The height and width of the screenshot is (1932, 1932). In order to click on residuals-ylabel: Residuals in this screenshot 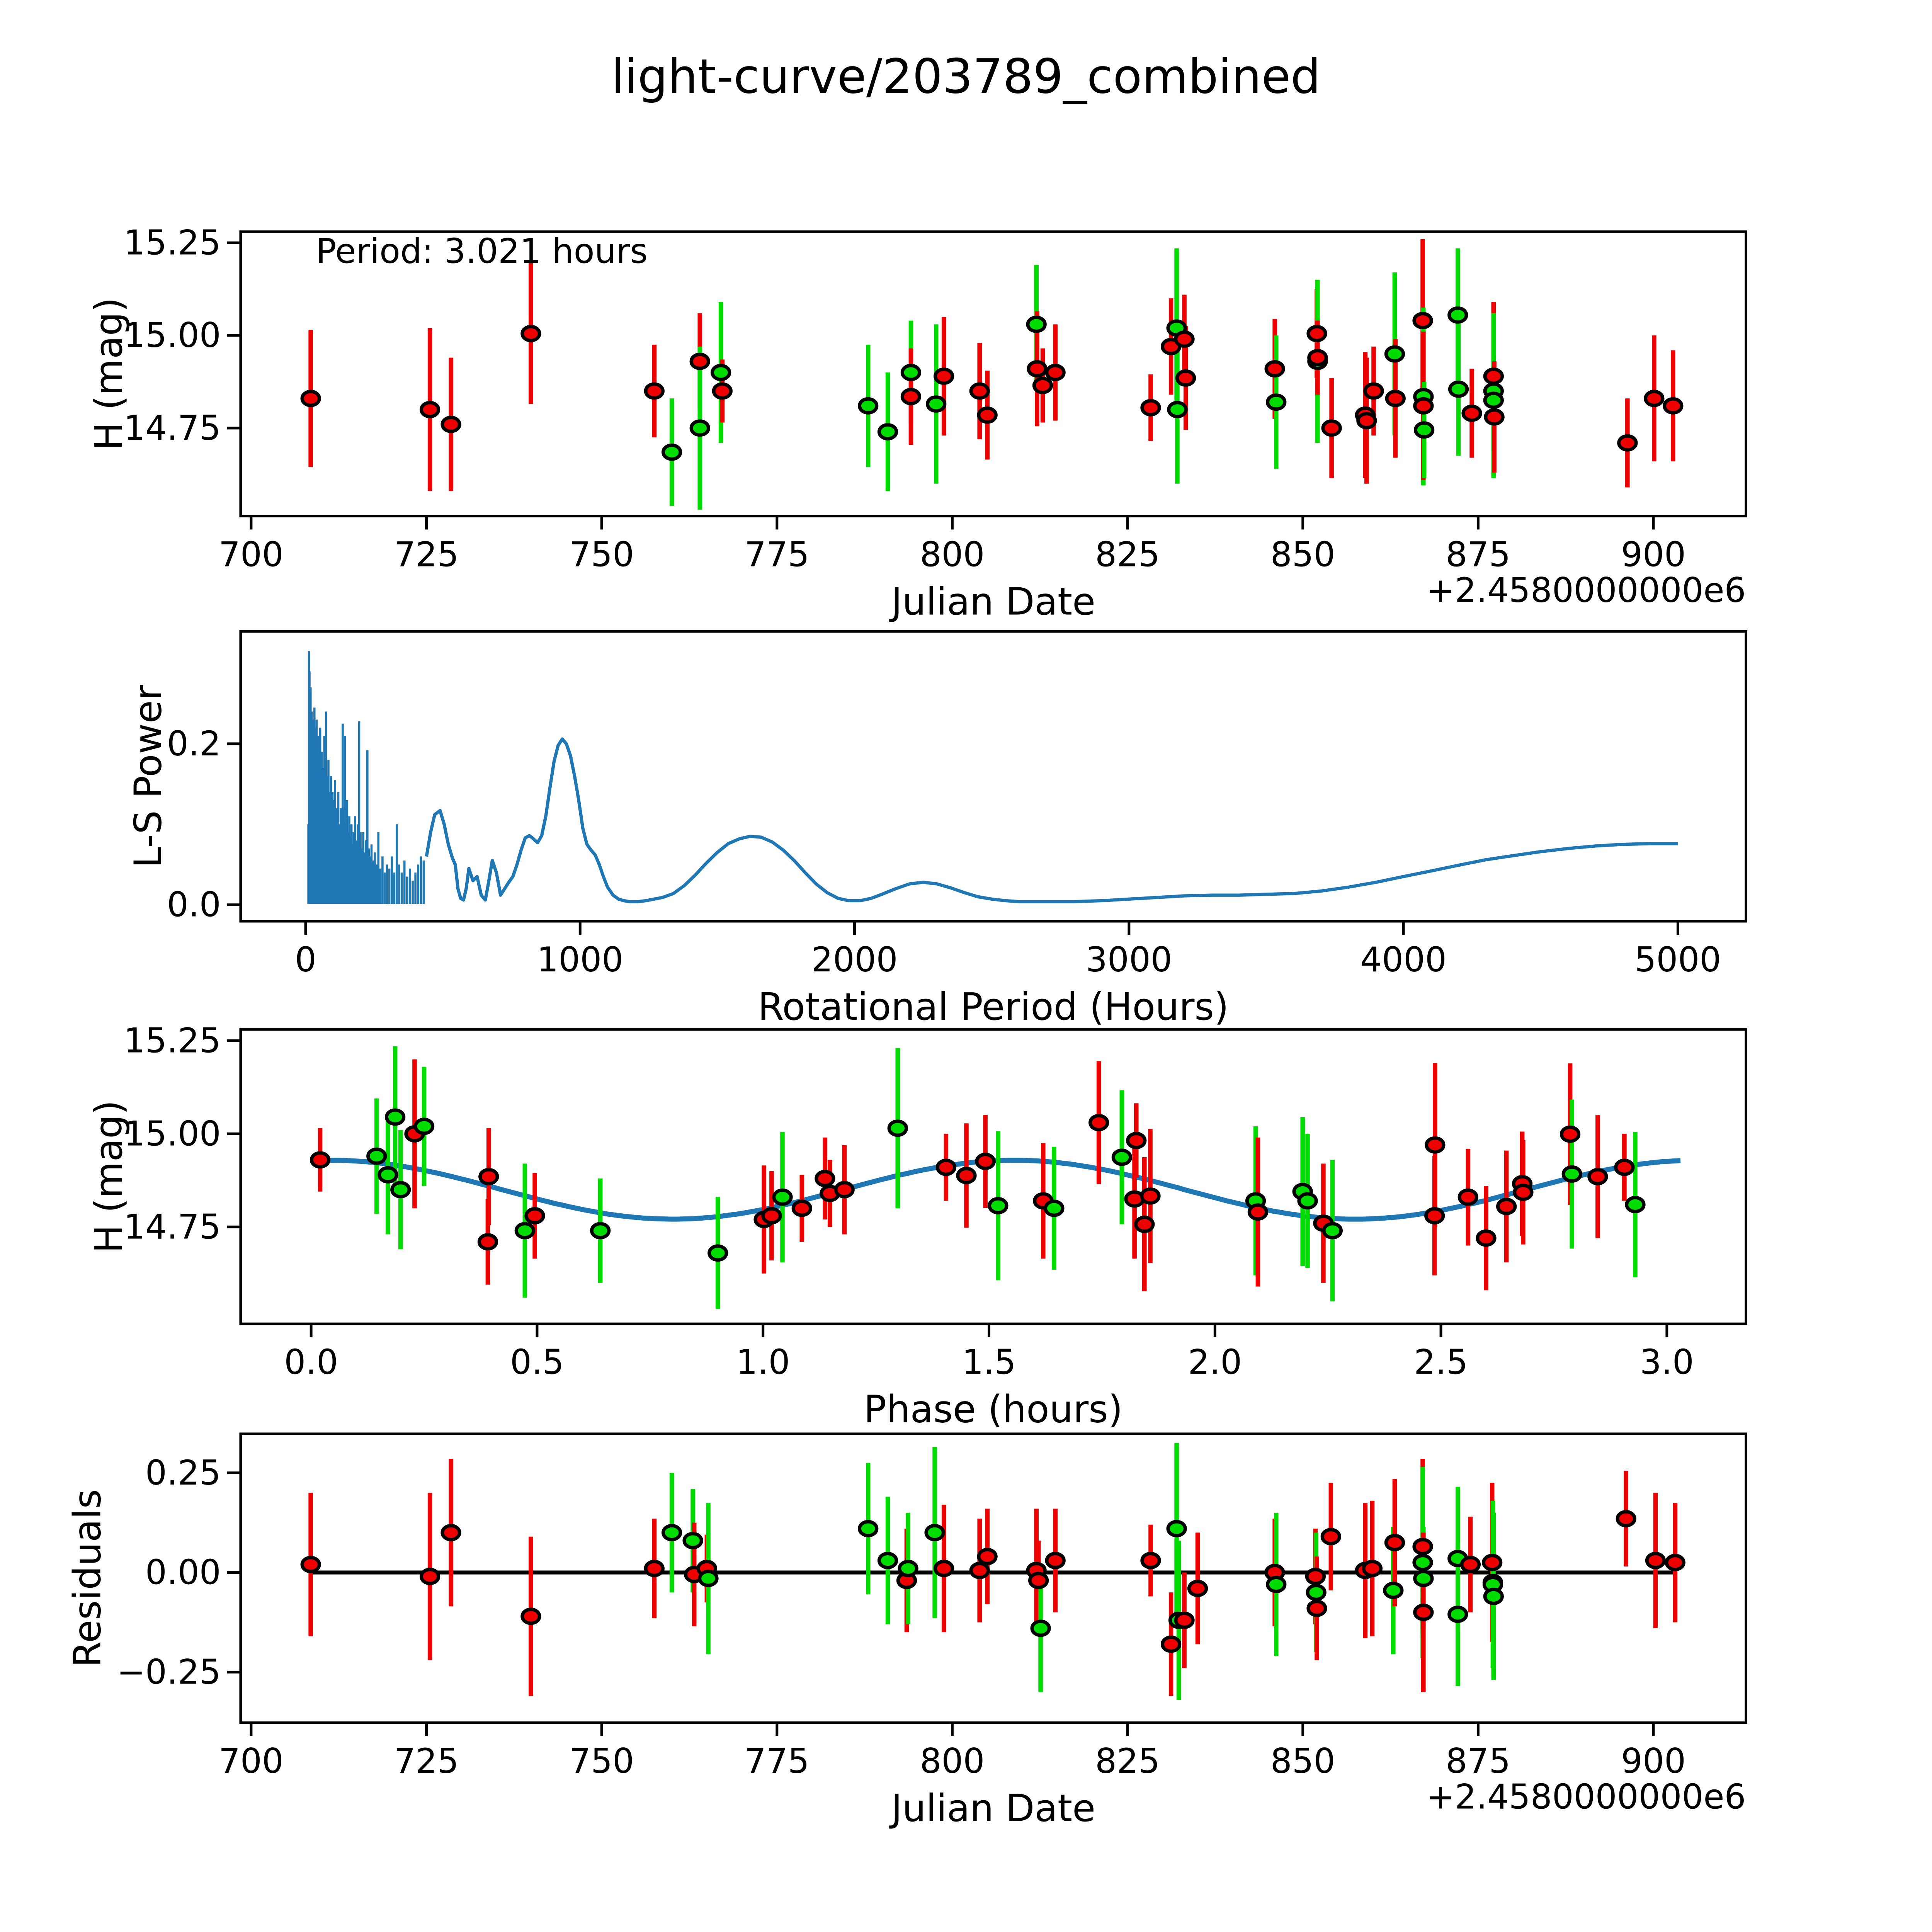, I will do `click(87, 1578)`.